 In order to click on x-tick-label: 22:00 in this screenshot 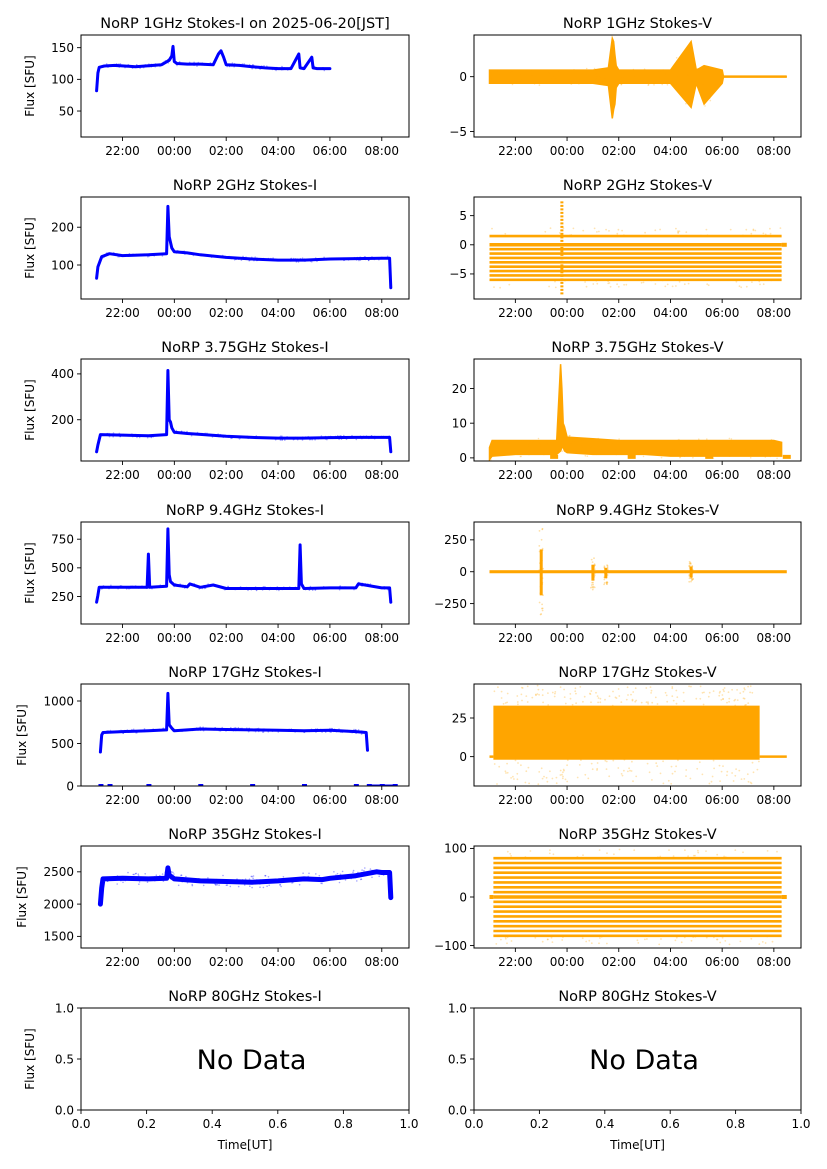, I will do `click(515, 313)`.